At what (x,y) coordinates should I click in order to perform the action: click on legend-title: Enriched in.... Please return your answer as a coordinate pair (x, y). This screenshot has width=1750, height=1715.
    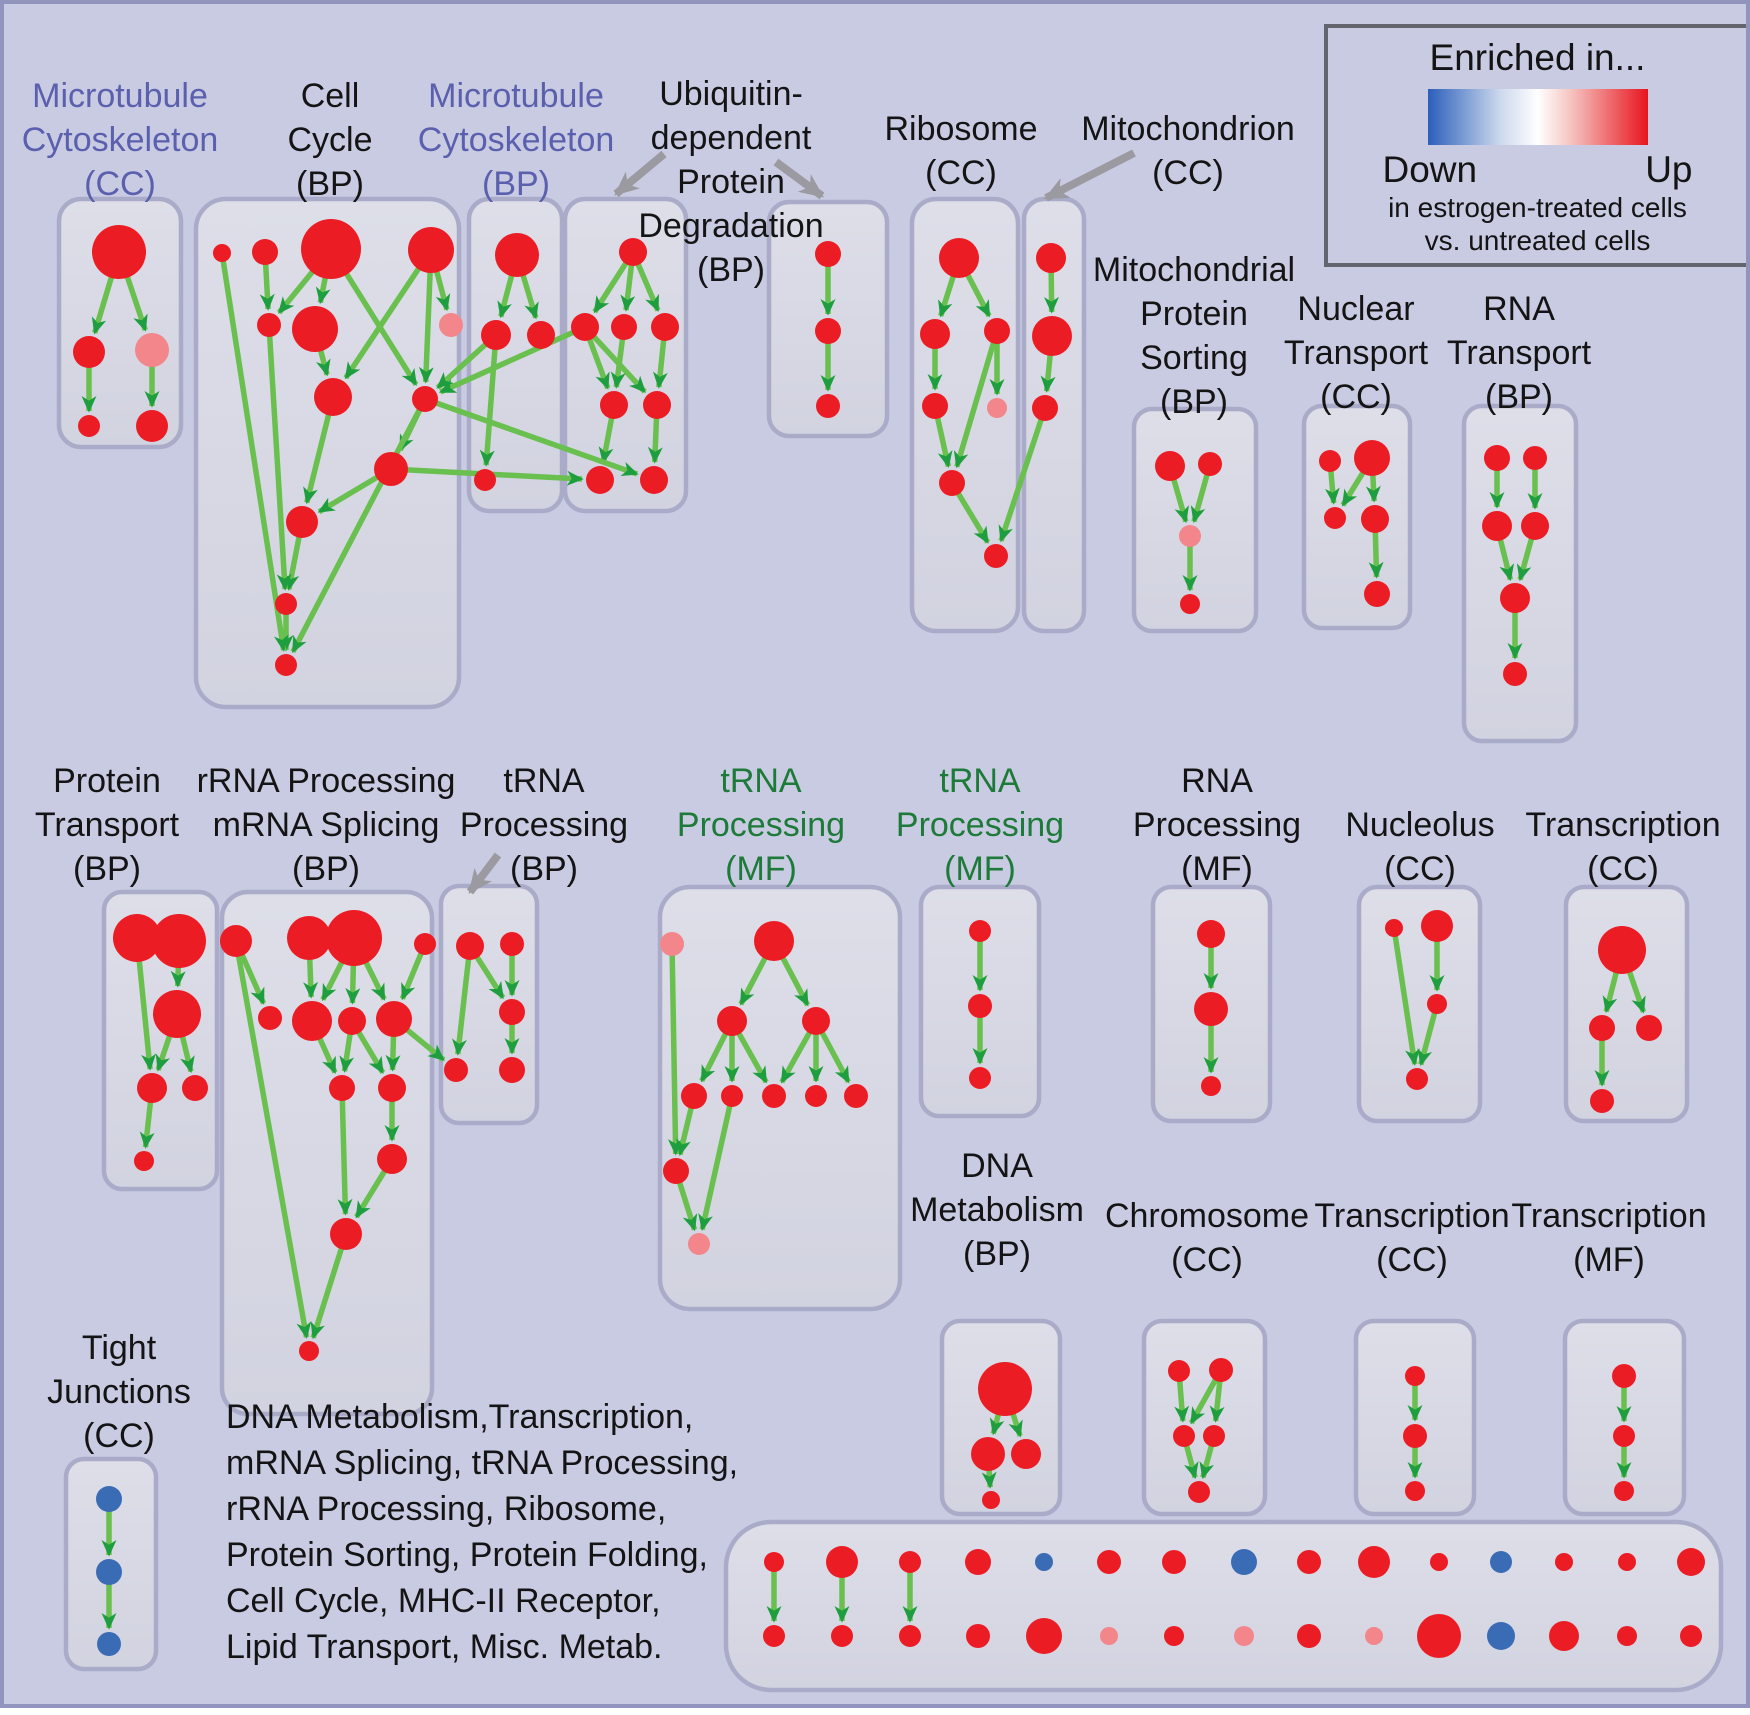
    Looking at the image, I should click on (1537, 57).